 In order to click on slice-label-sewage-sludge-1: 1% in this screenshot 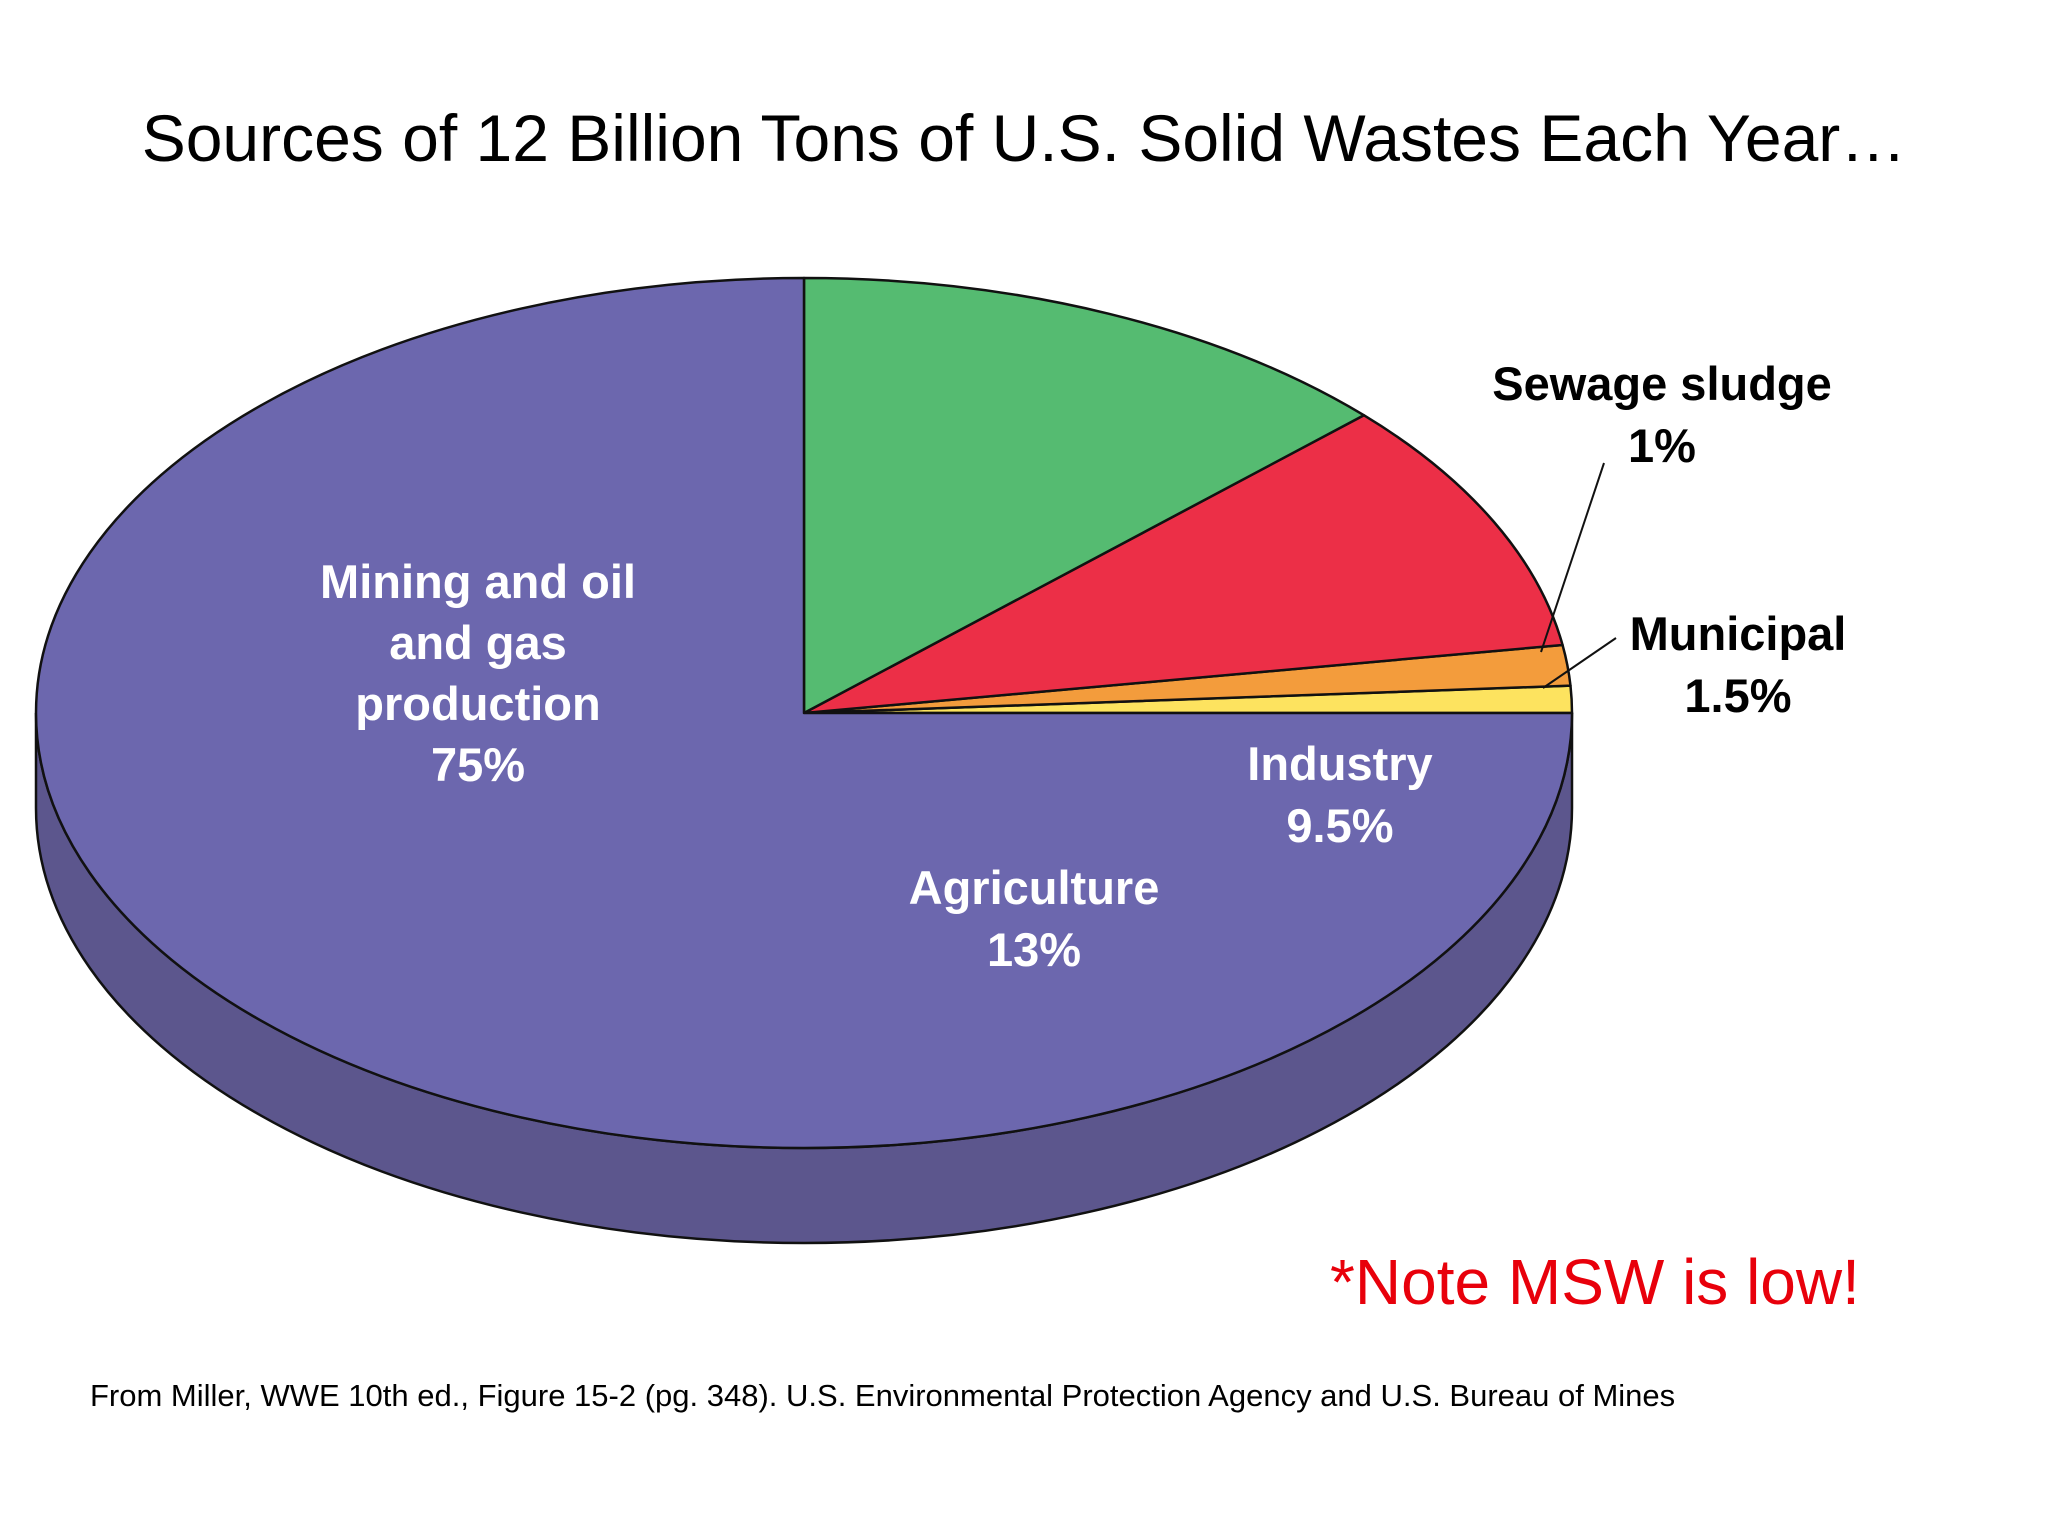, I will do `click(1662, 445)`.